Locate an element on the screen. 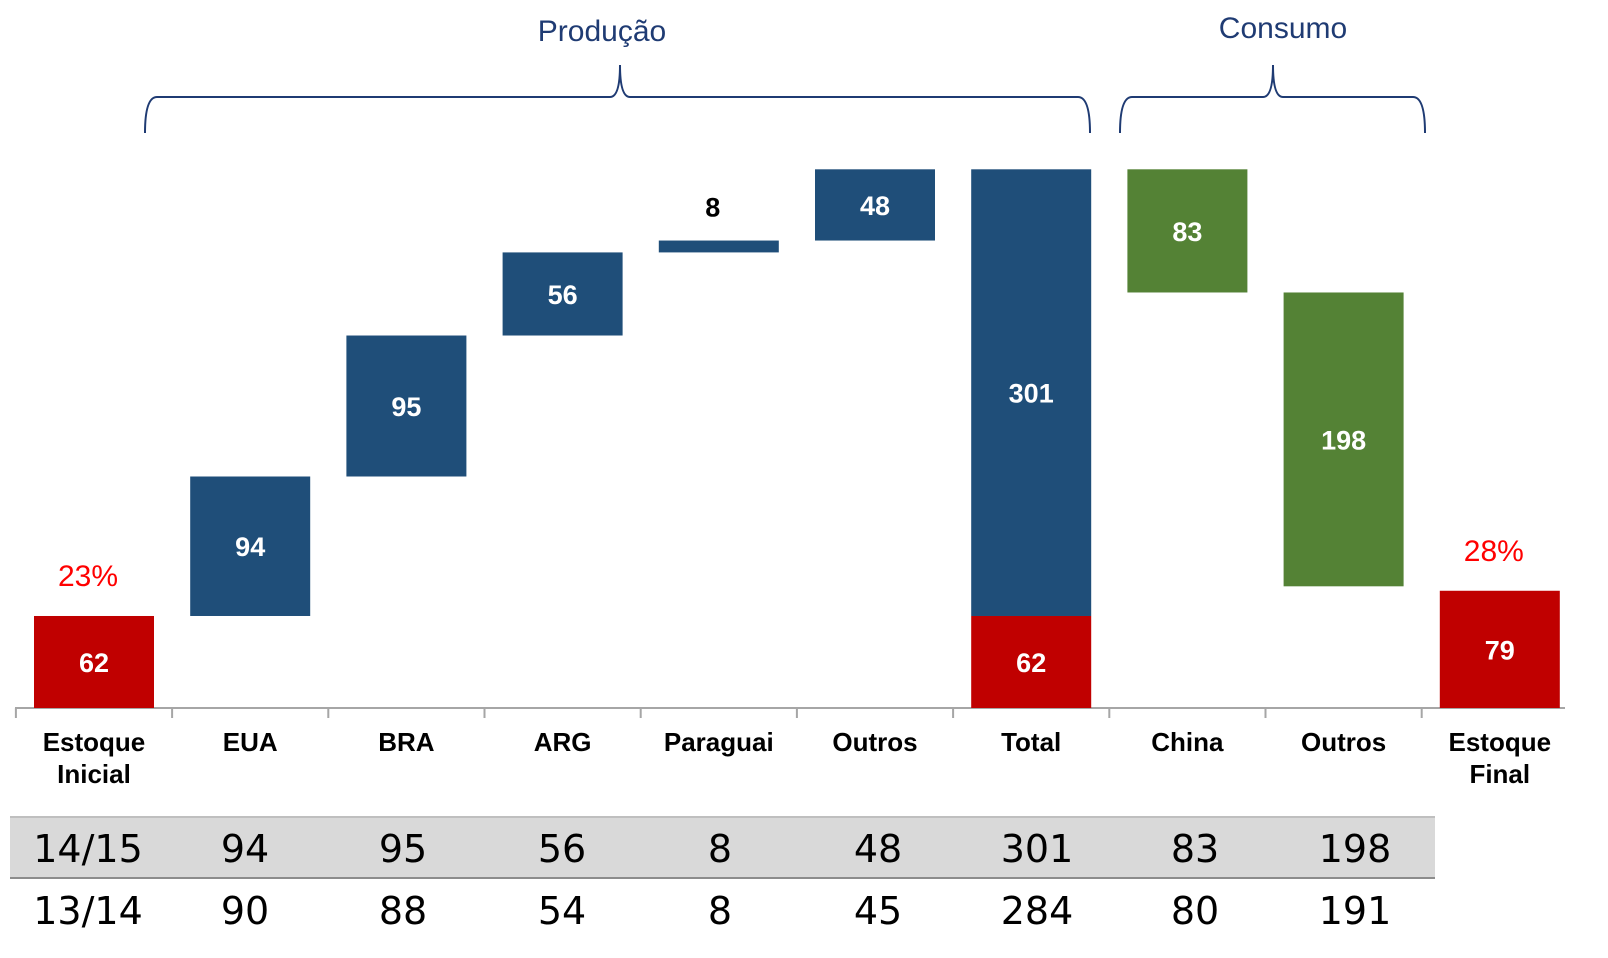 The height and width of the screenshot is (958, 1608). x-tick-label: Paraguai is located at coordinates (718, 742).